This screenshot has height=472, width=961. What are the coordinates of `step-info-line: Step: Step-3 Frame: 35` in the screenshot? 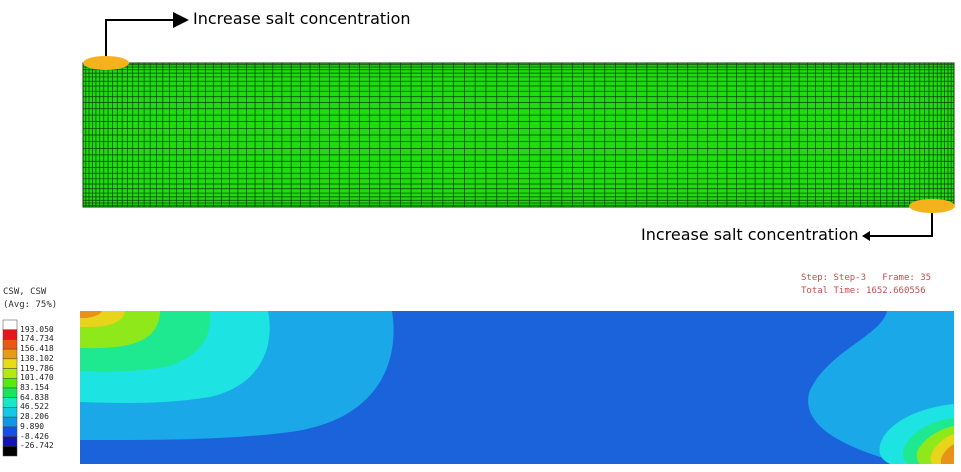 It's located at (866, 278).